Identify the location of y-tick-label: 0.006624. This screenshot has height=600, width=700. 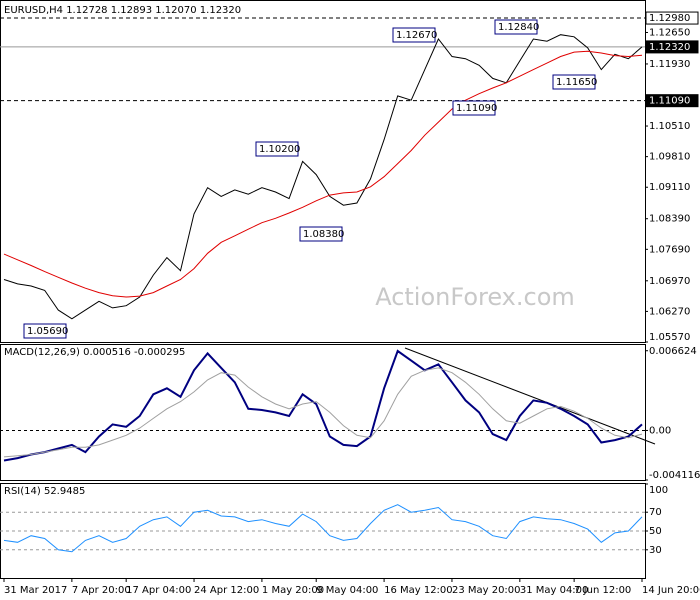
(673, 351).